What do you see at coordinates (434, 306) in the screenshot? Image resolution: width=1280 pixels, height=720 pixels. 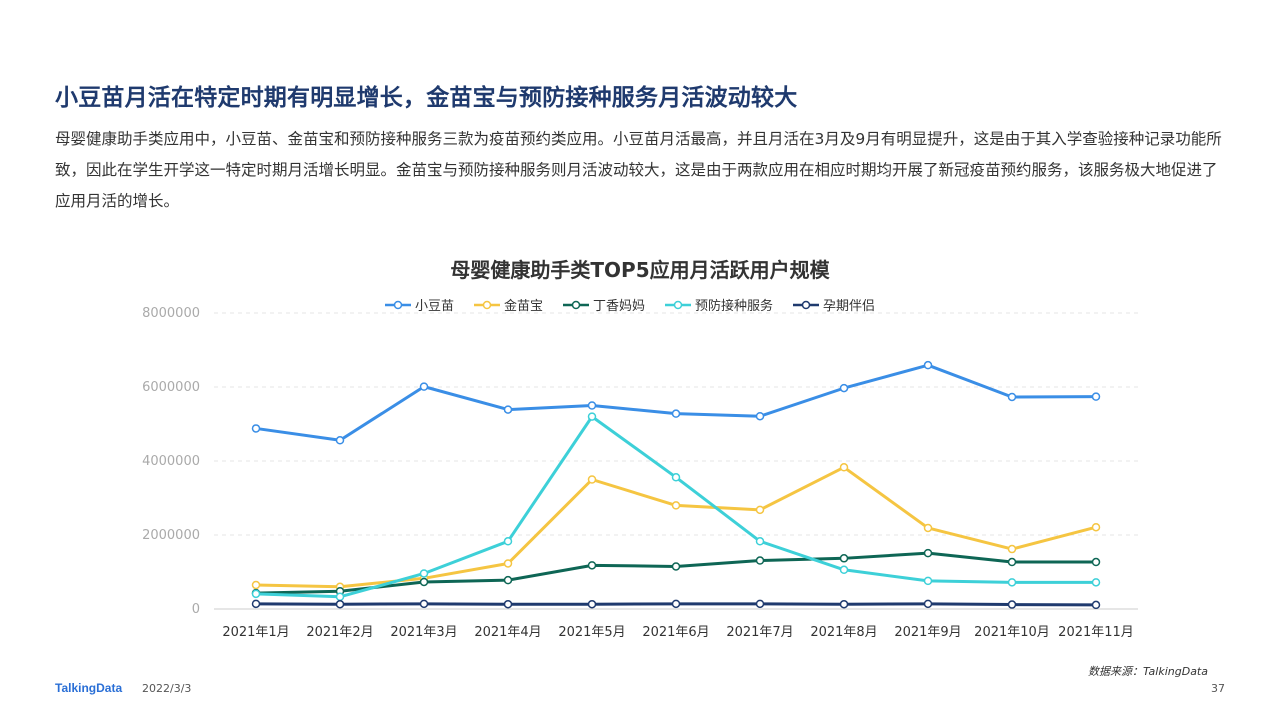 I see `legend-item: 小豆苗` at bounding box center [434, 306].